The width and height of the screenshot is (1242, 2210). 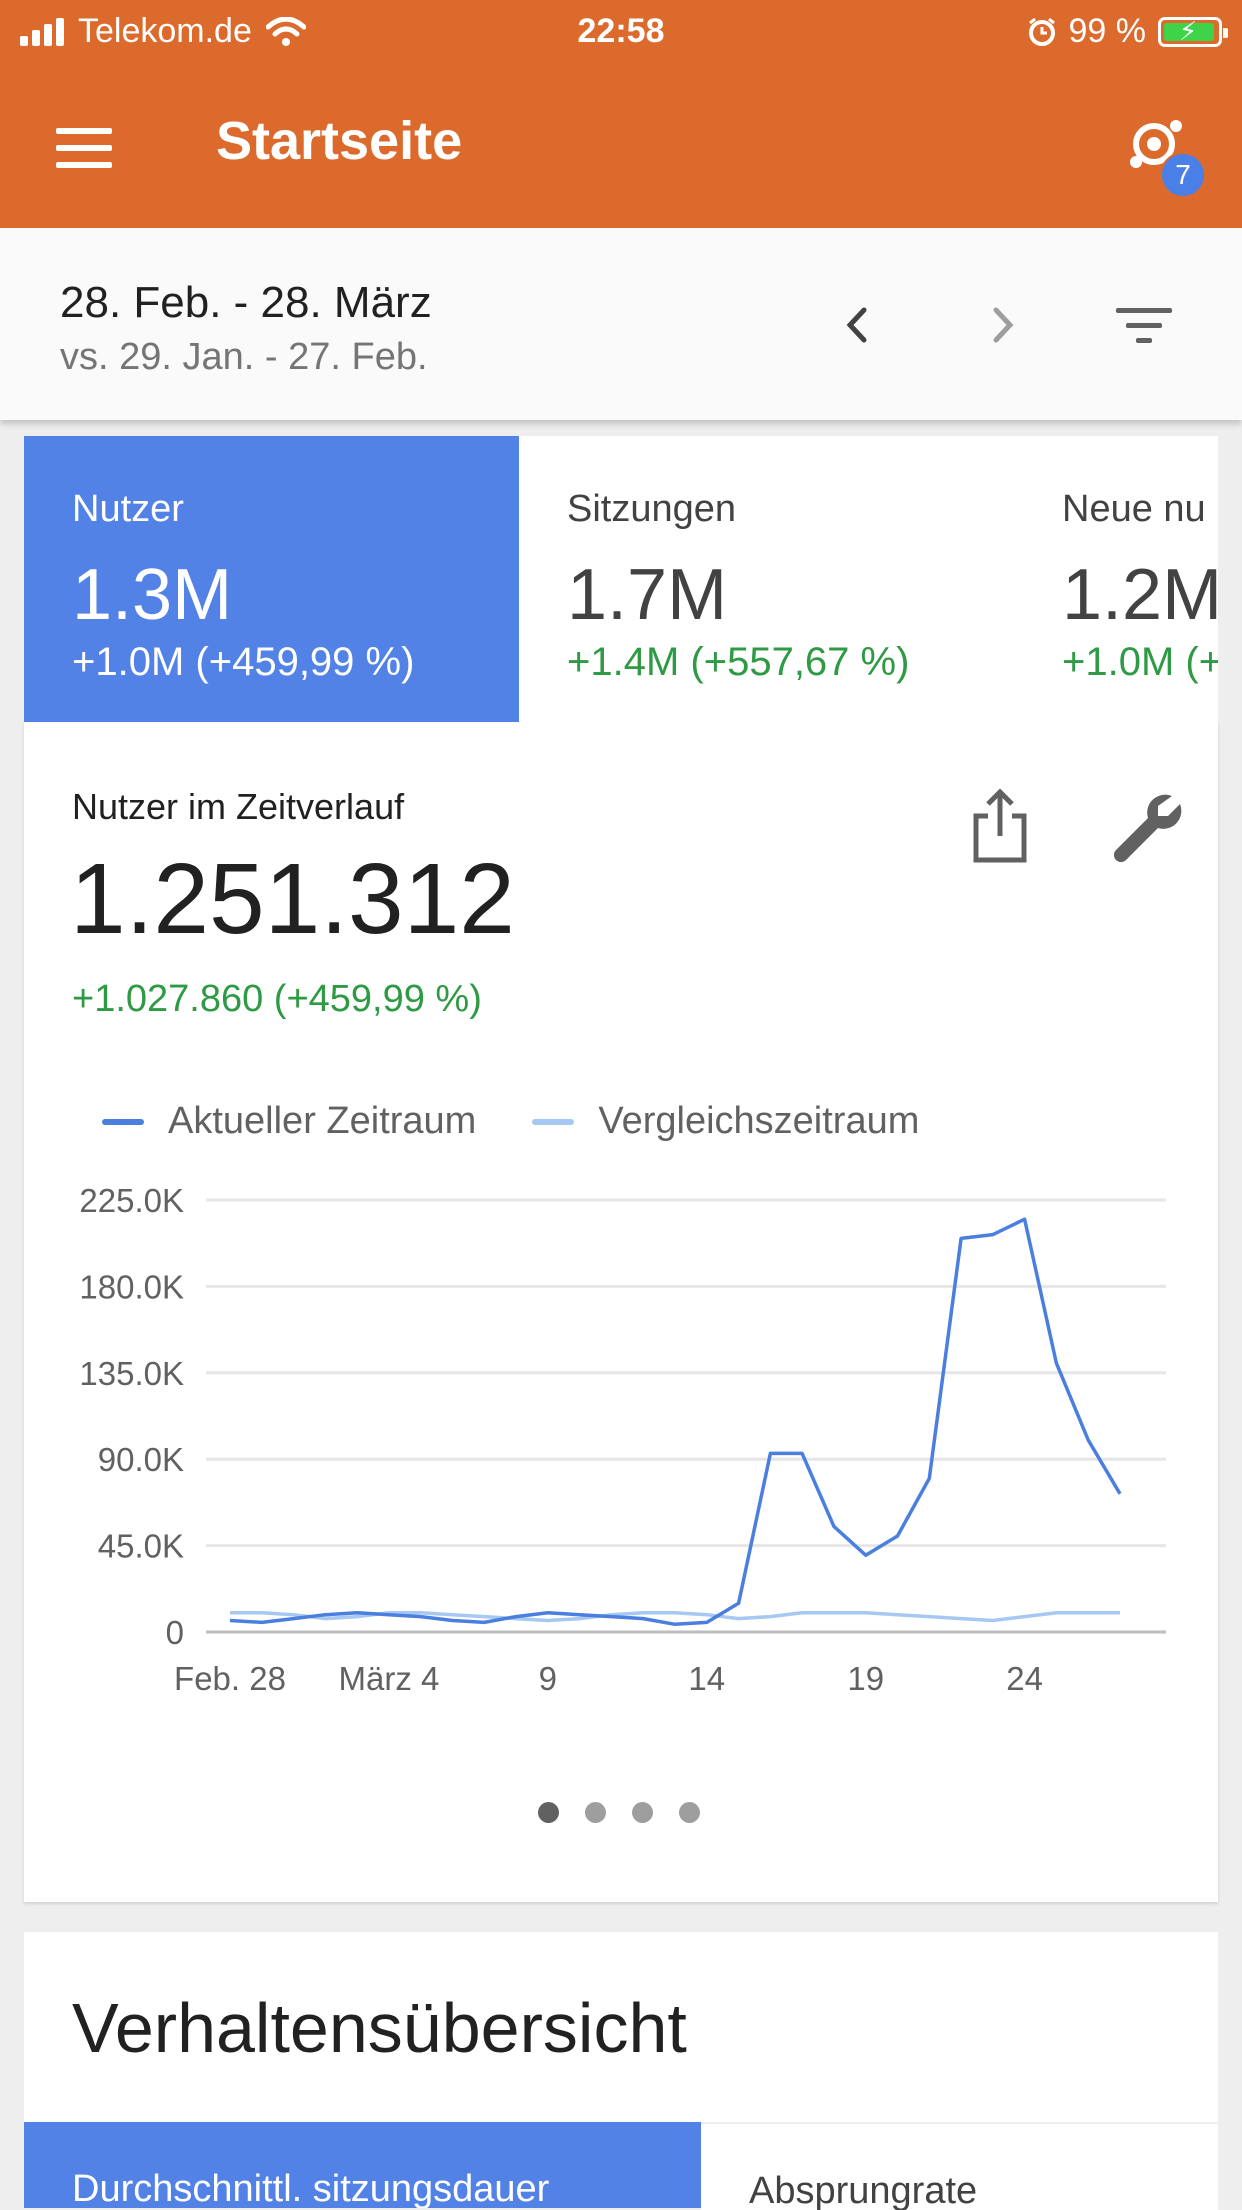 What do you see at coordinates (42, 31) in the screenshot?
I see `cellular-signal-icon` at bounding box center [42, 31].